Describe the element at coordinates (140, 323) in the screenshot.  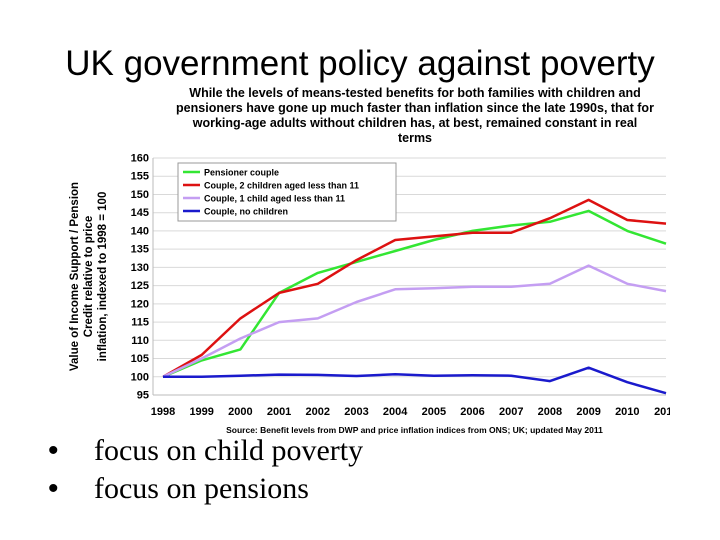
I see `y-tick-label: 115` at that location.